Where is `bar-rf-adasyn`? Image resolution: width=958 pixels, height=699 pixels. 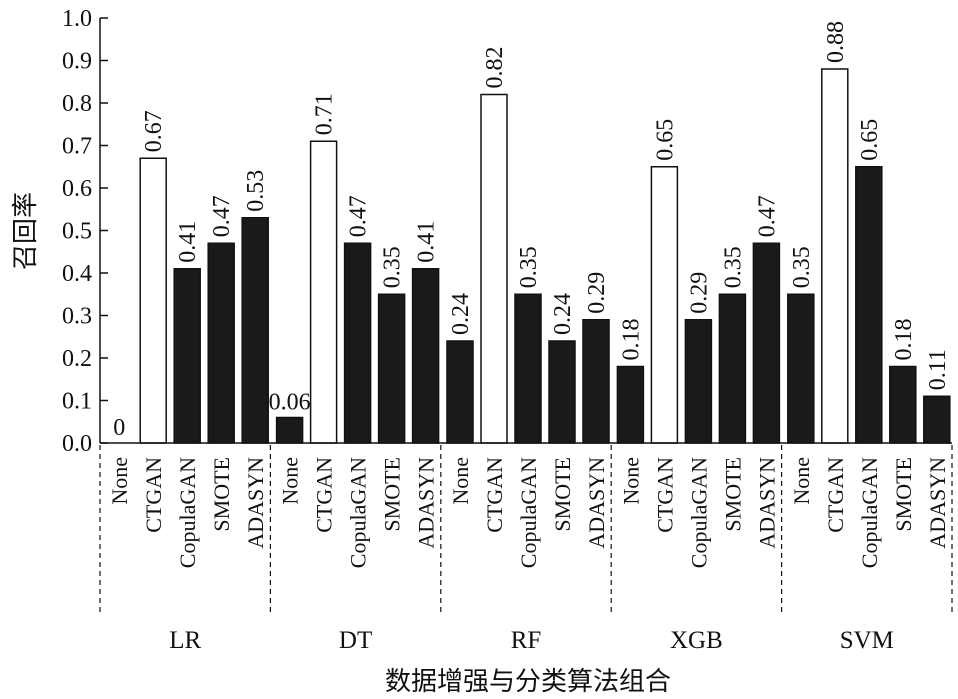
bar-rf-adasyn is located at coordinates (596, 381).